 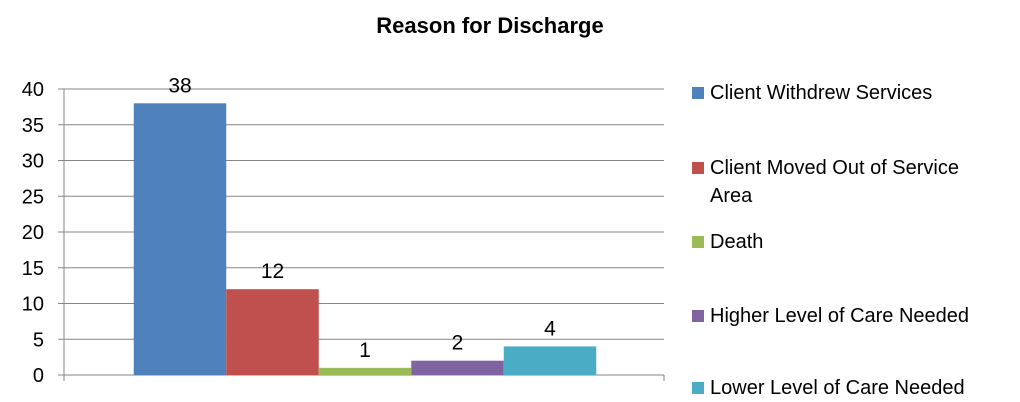 I want to click on y-tick-label: 25, so click(x=33, y=197).